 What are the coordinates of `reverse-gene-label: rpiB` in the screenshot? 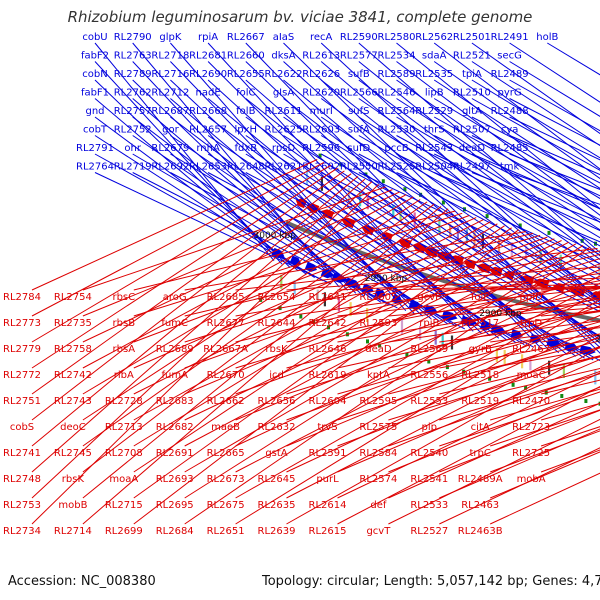 It's located at (429, 323).